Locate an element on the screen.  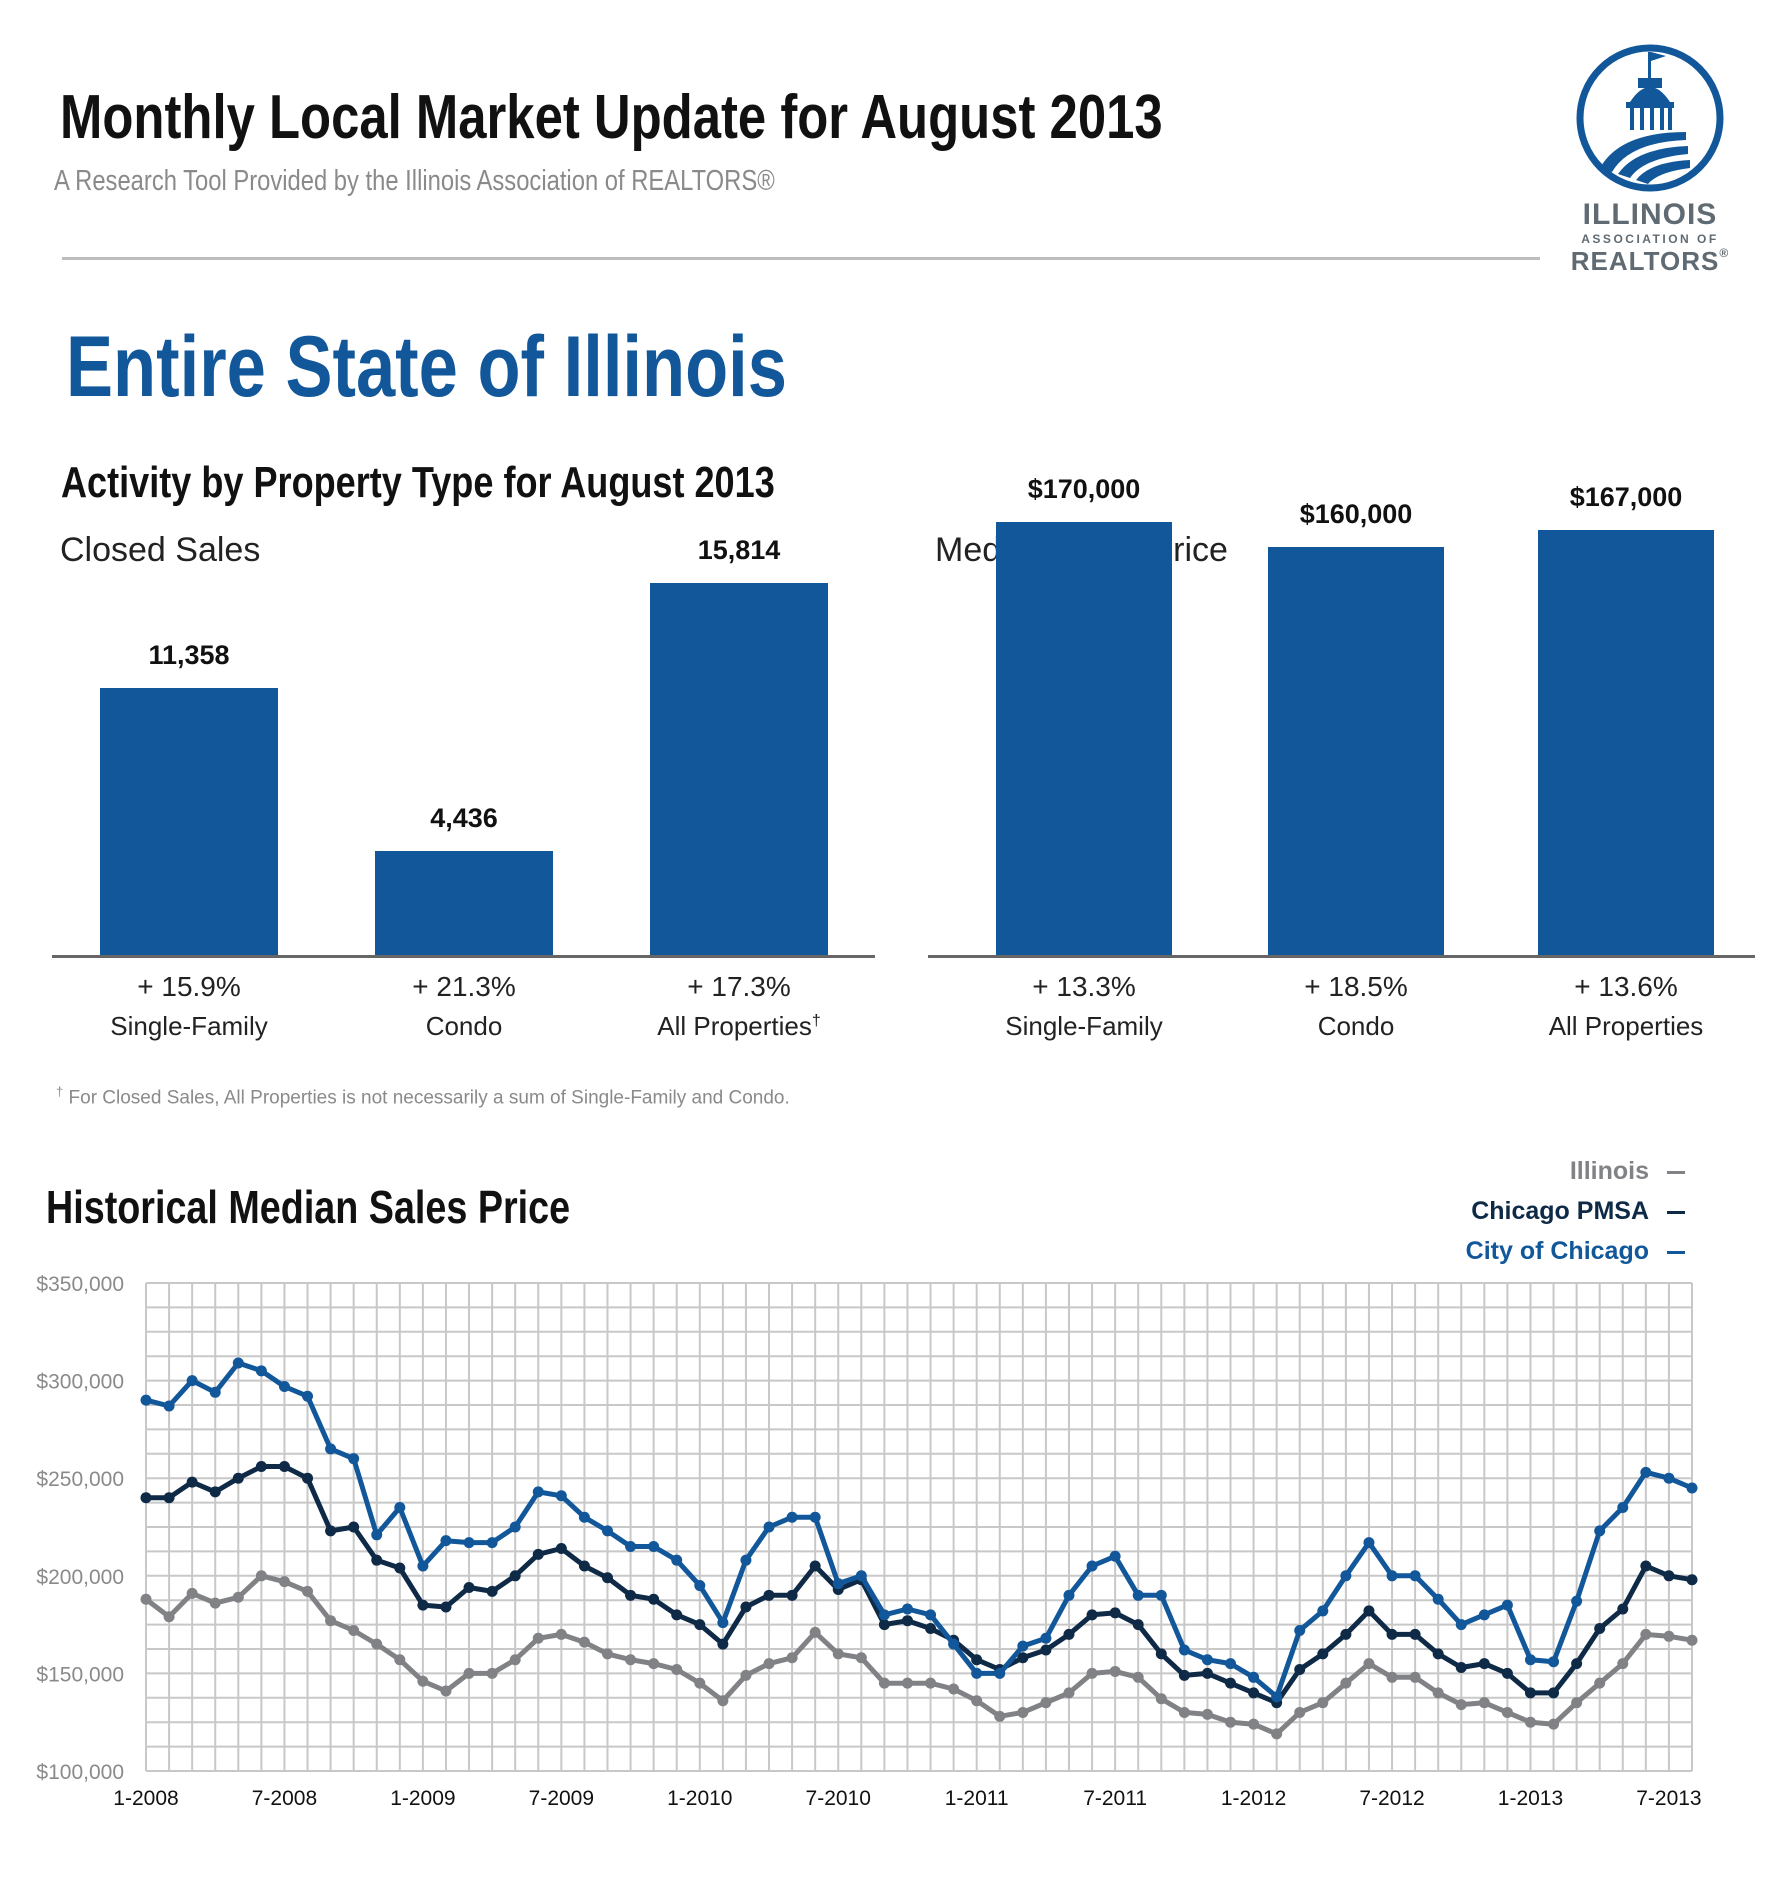
bar-value-label-0: 11,358 is located at coordinates (189, 654).